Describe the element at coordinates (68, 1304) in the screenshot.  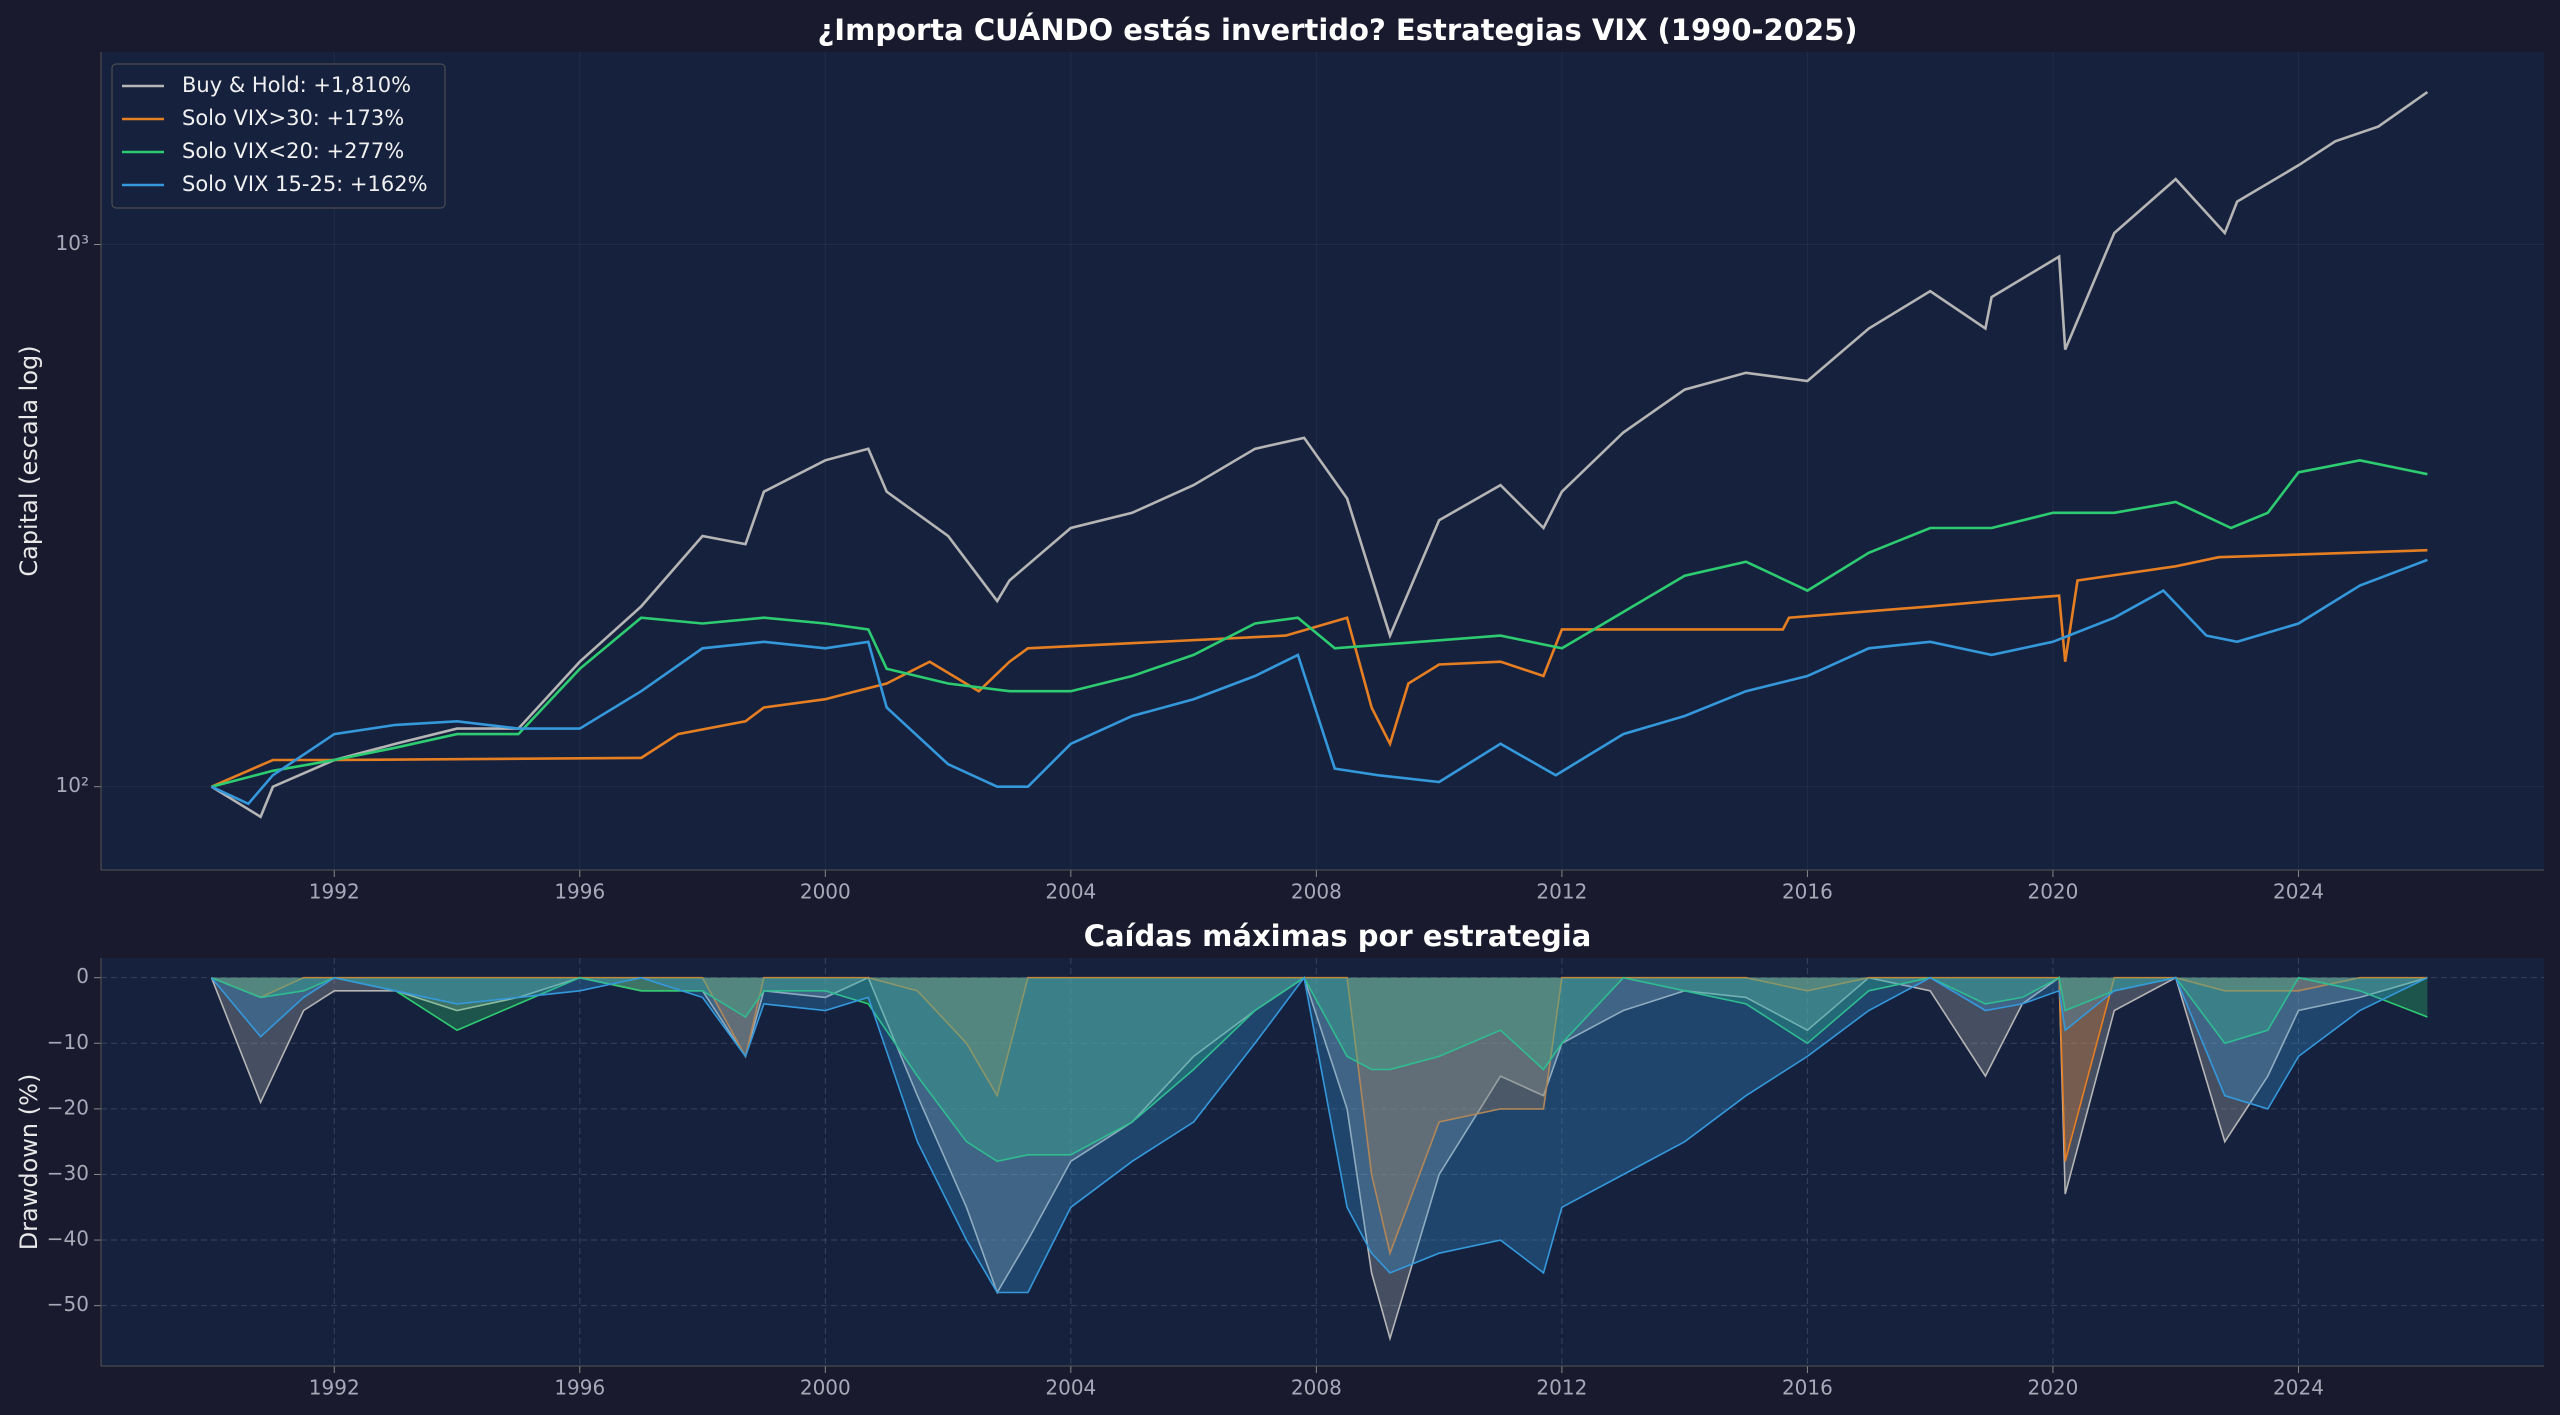
I see `y-tick-label: −50` at that location.